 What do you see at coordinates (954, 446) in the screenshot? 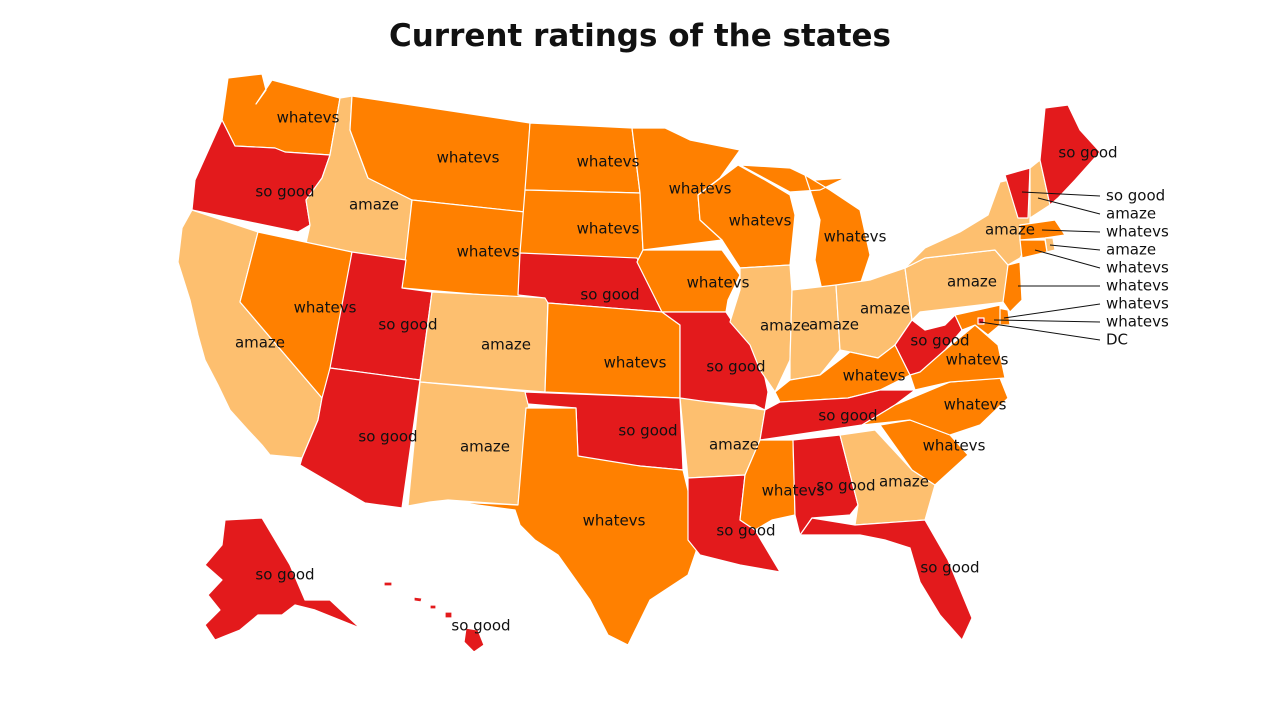
I see `state-label-sc: whatevs` at bounding box center [954, 446].